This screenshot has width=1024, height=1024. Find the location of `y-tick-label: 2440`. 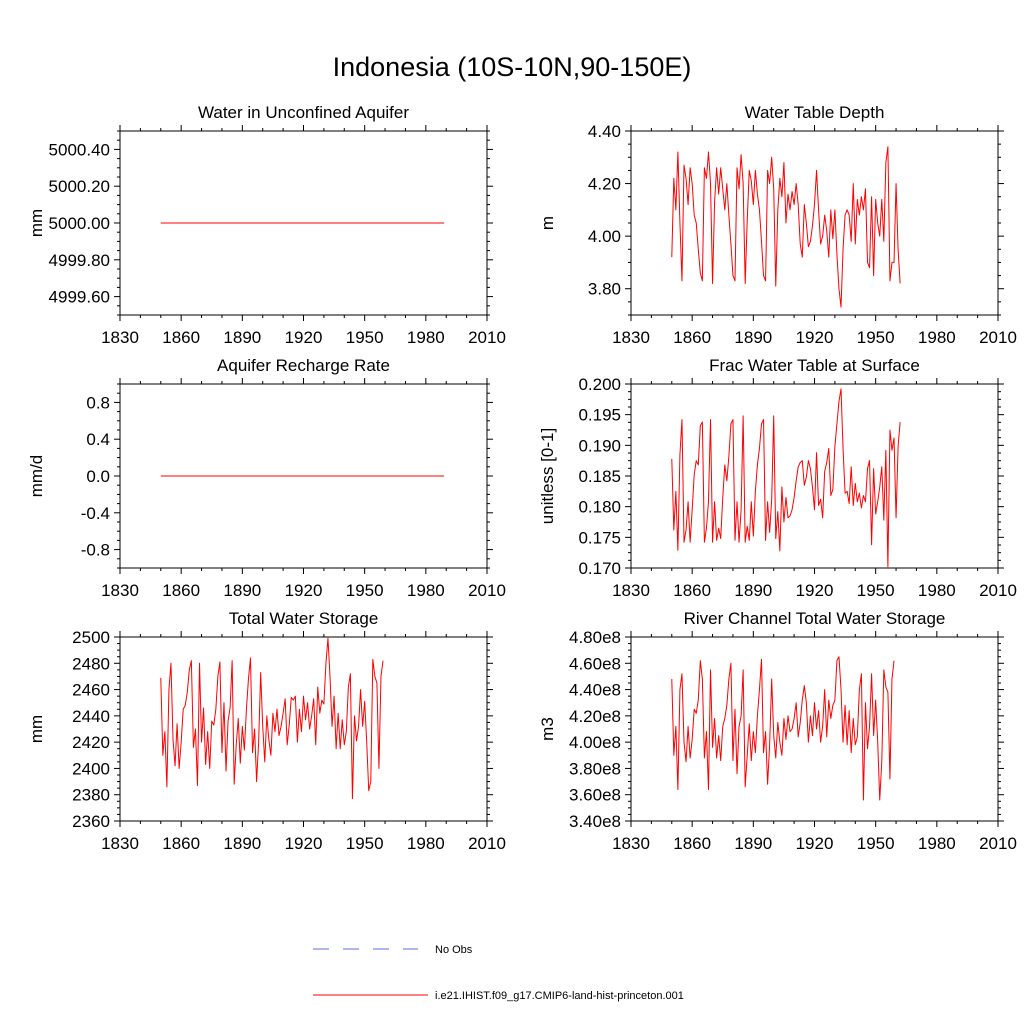

y-tick-label: 2440 is located at coordinates (91, 716).